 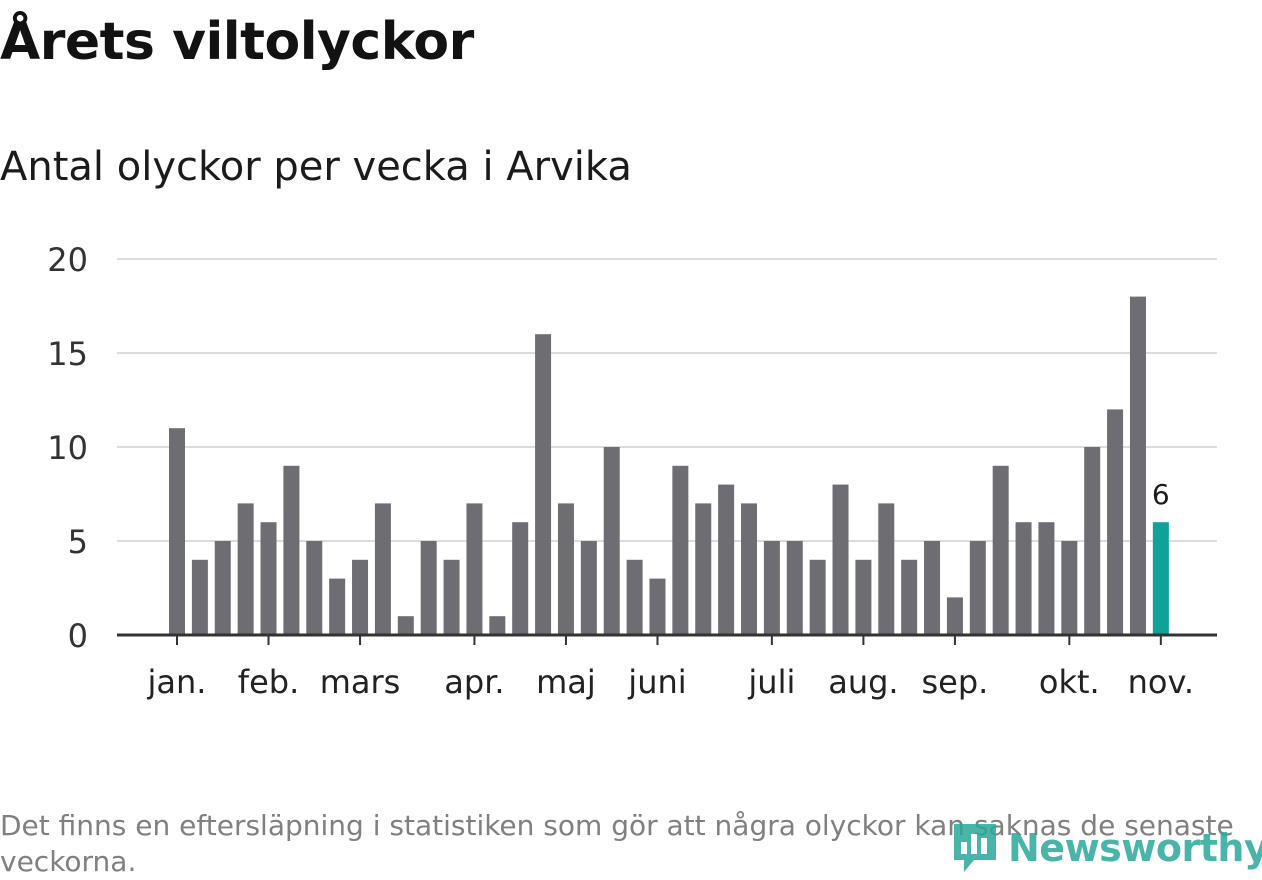 I want to click on y-tick-label: 10, so click(x=67, y=448).